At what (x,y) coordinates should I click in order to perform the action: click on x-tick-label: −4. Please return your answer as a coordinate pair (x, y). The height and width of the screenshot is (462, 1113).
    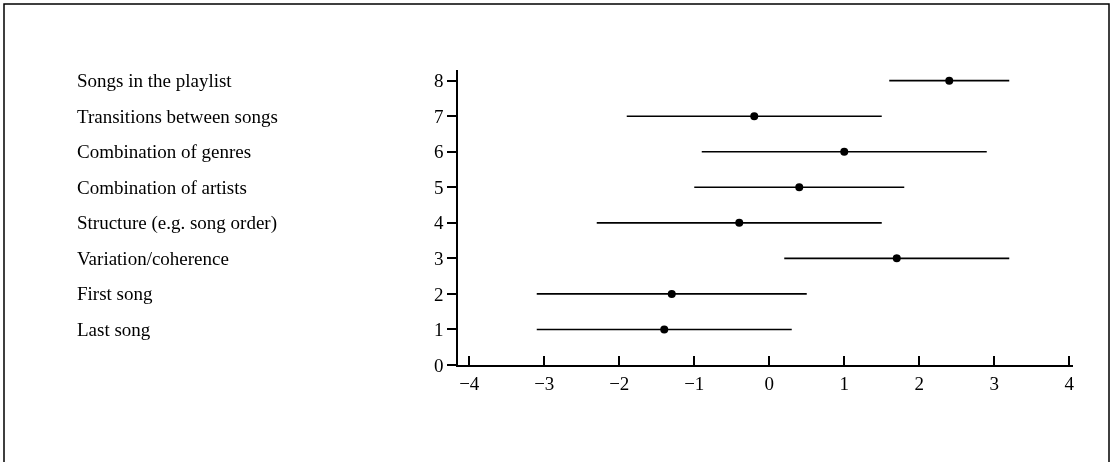
    Looking at the image, I should click on (469, 383).